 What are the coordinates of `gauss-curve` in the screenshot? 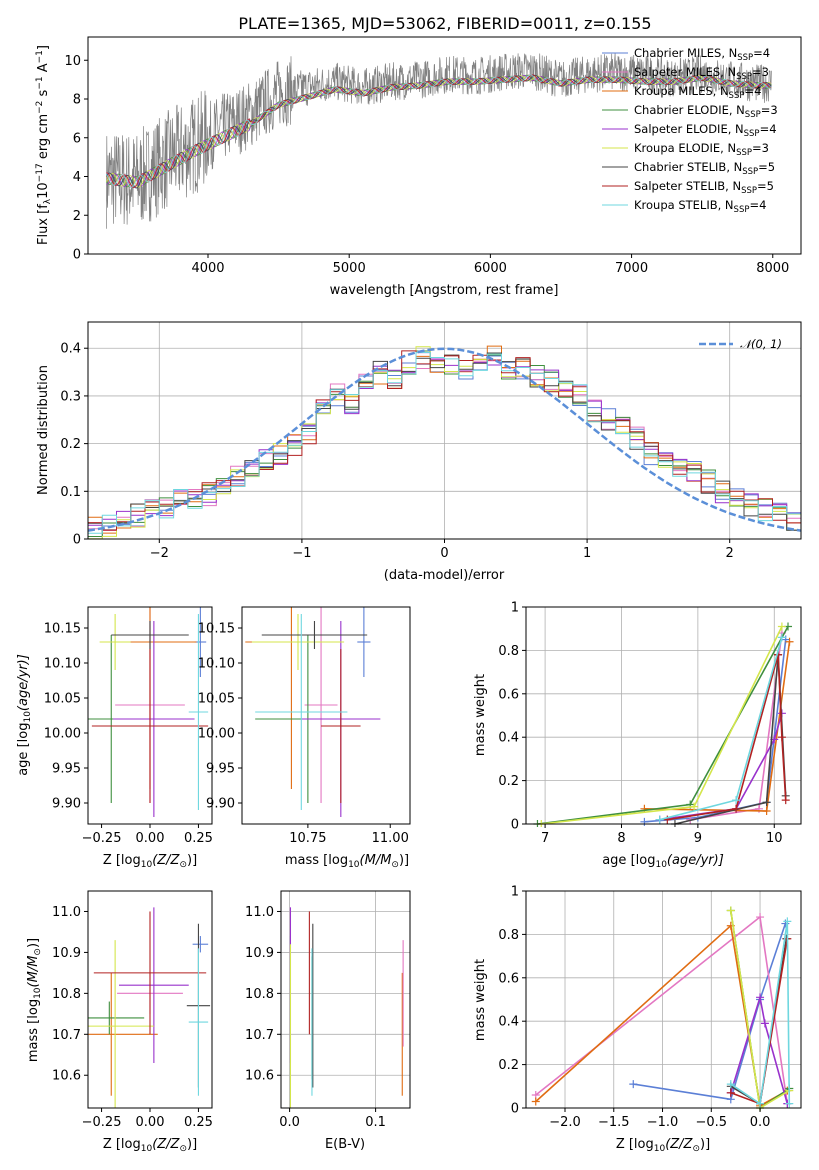 It's located at (444, 439).